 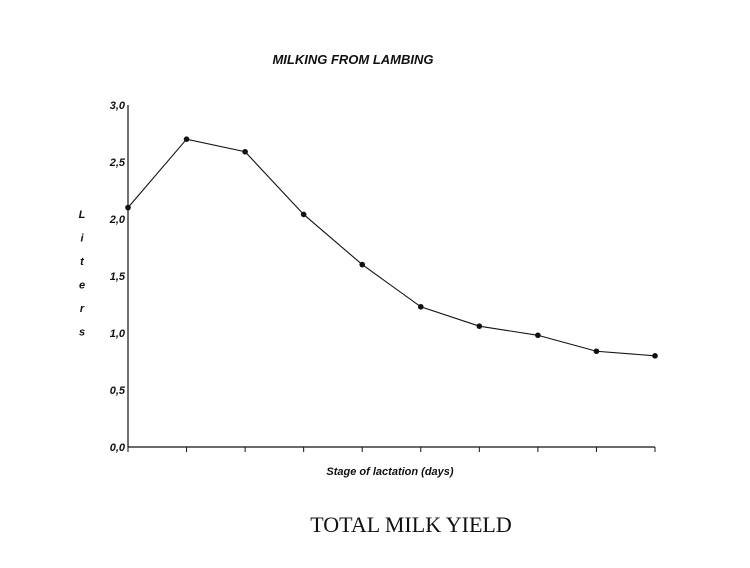 I want to click on y-tick-label: 0,0, so click(x=118, y=448).